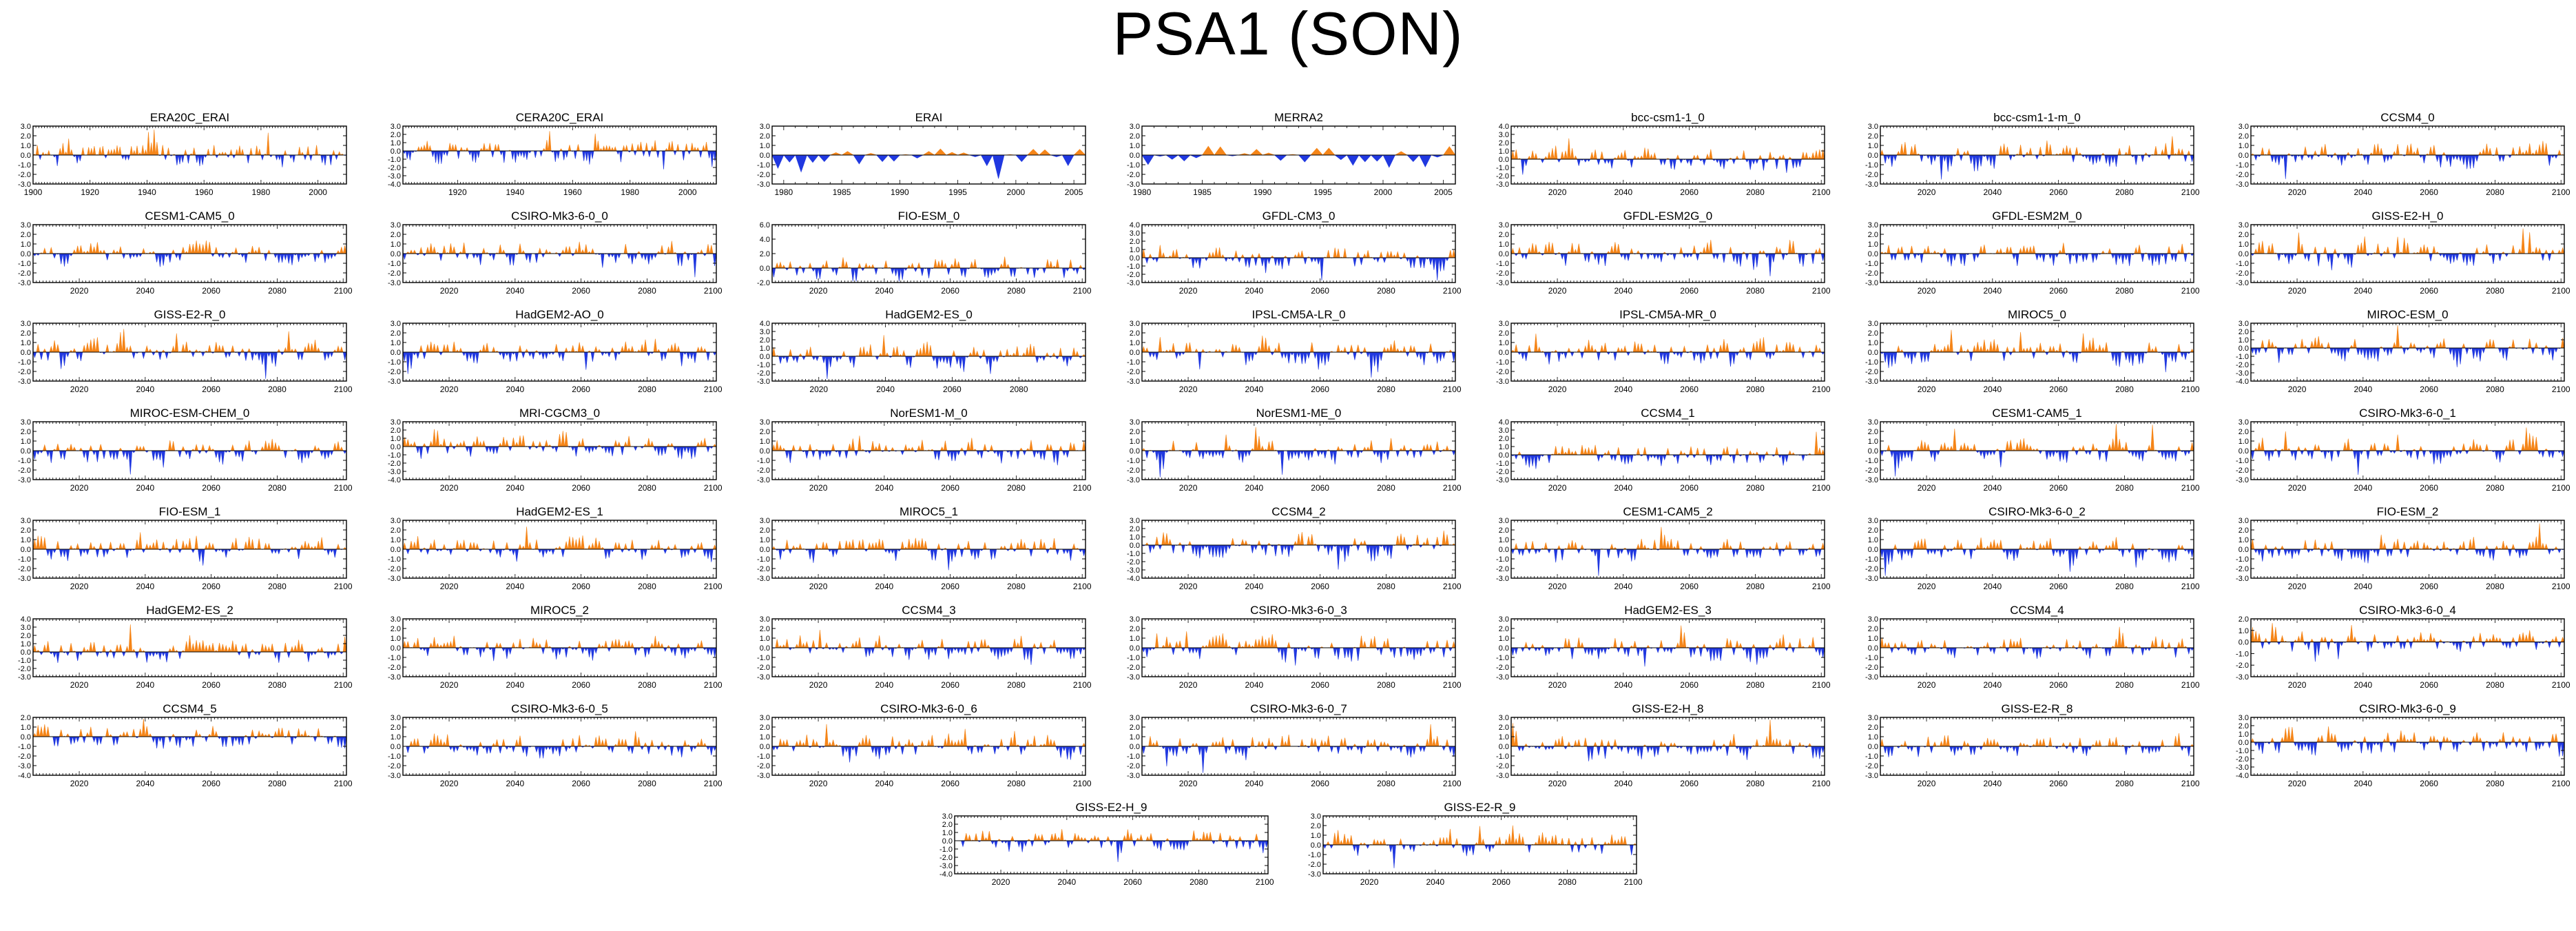 The height and width of the screenshot is (931, 2576). Describe the element at coordinates (559, 314) in the screenshot. I see `panel-title: HadGEM2-AO_0` at that location.